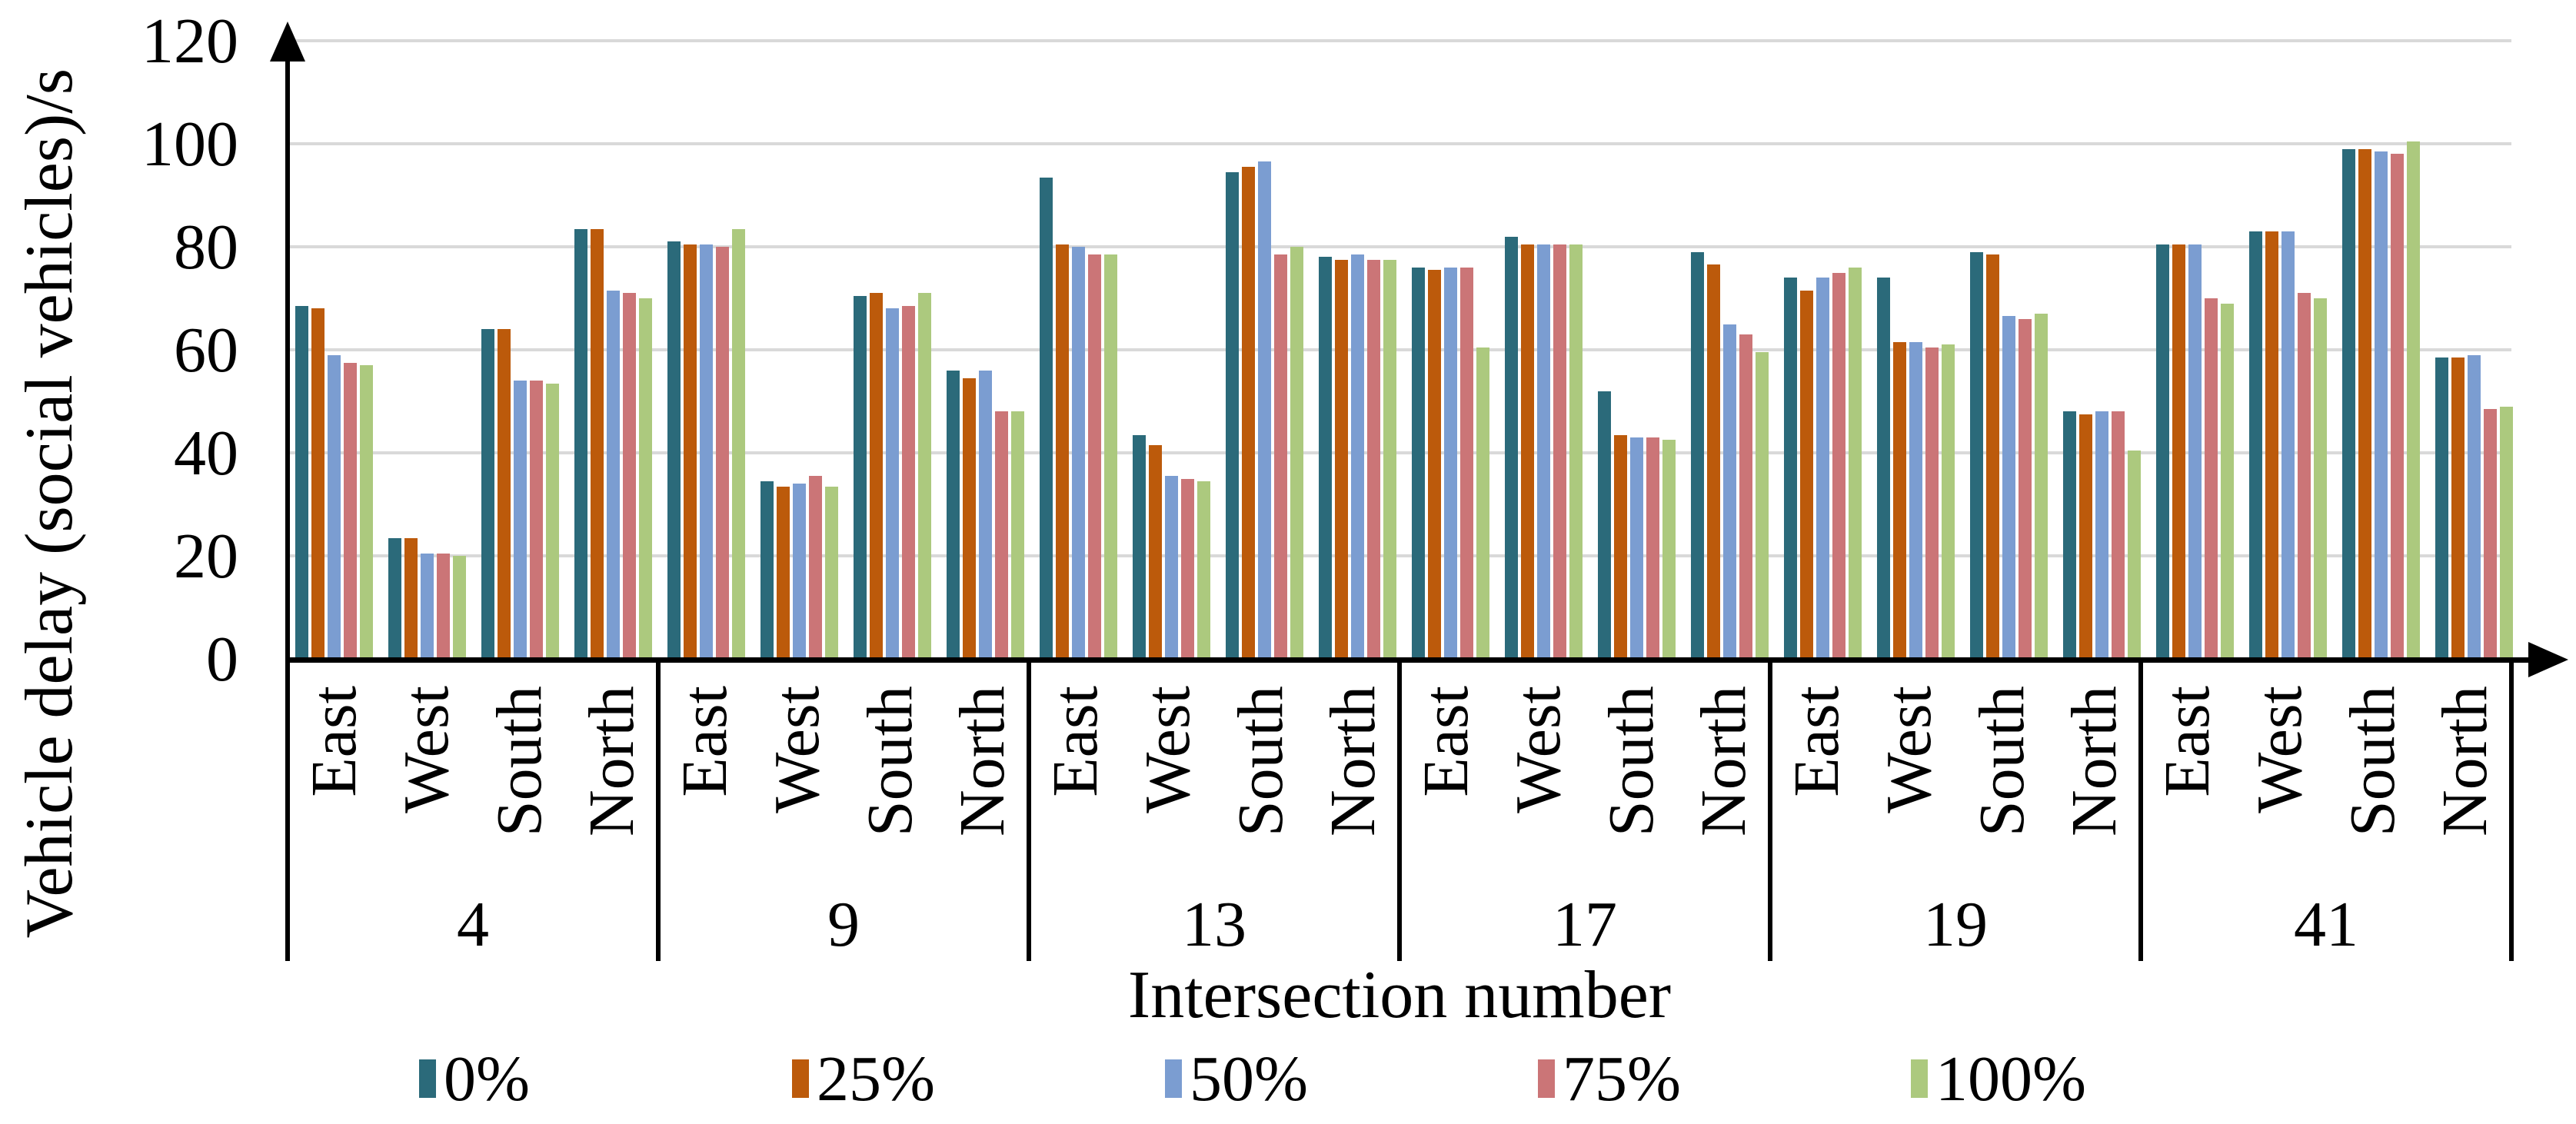 This screenshot has width=2576, height=1124. What do you see at coordinates (2025, 488) in the screenshot?
I see `bar-19-south-75%` at bounding box center [2025, 488].